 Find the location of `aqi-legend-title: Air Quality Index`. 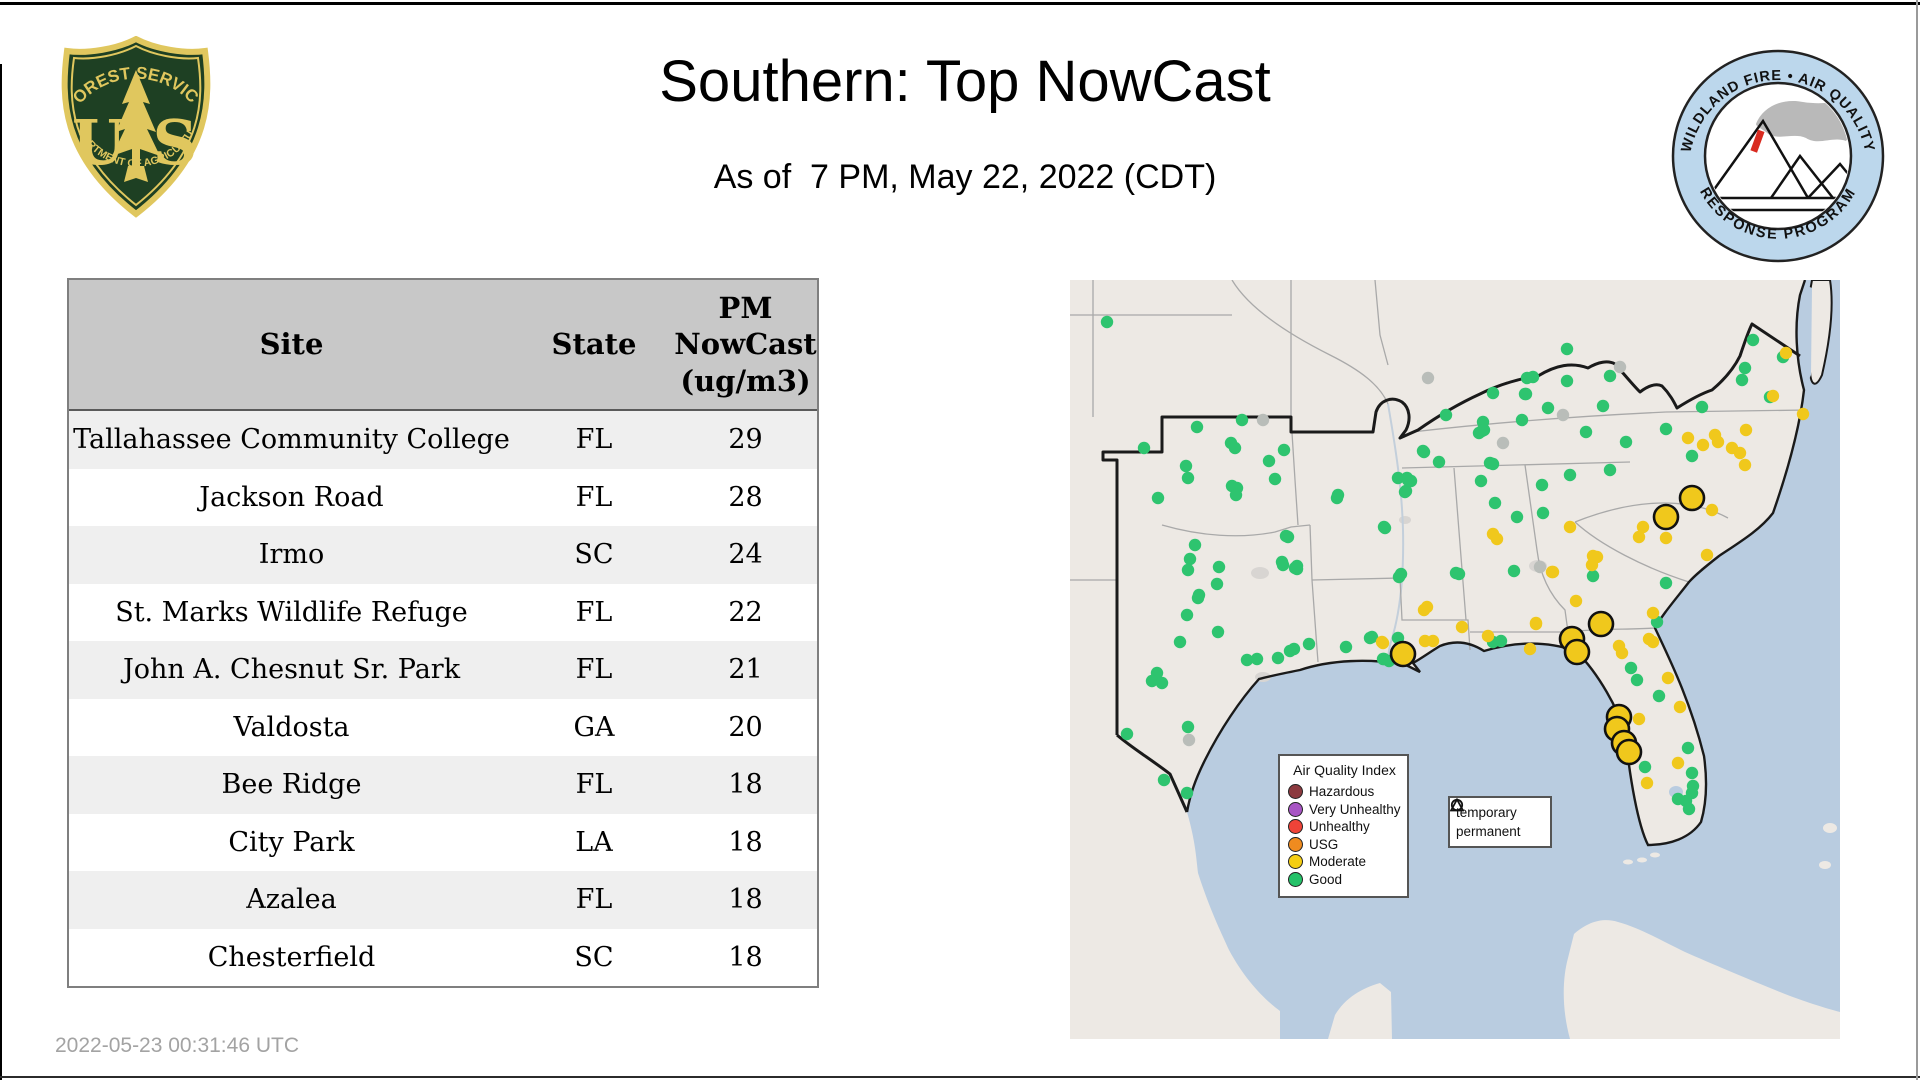

aqi-legend-title: Air Quality Index is located at coordinates (1344, 770).